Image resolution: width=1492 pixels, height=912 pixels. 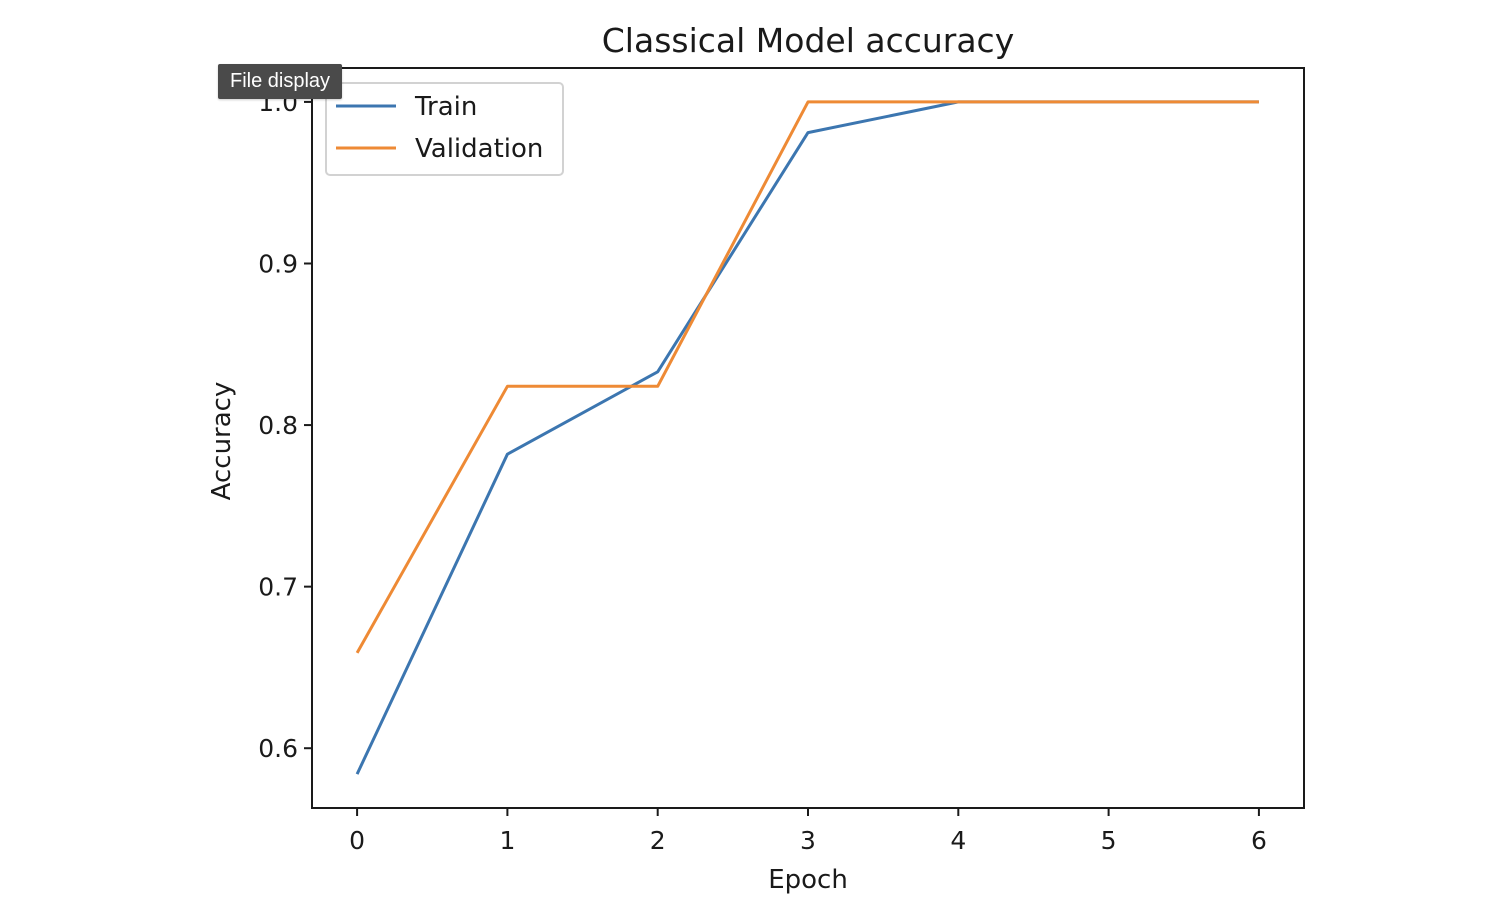 What do you see at coordinates (278, 425) in the screenshot?
I see `y-tick-label: 0.8` at bounding box center [278, 425].